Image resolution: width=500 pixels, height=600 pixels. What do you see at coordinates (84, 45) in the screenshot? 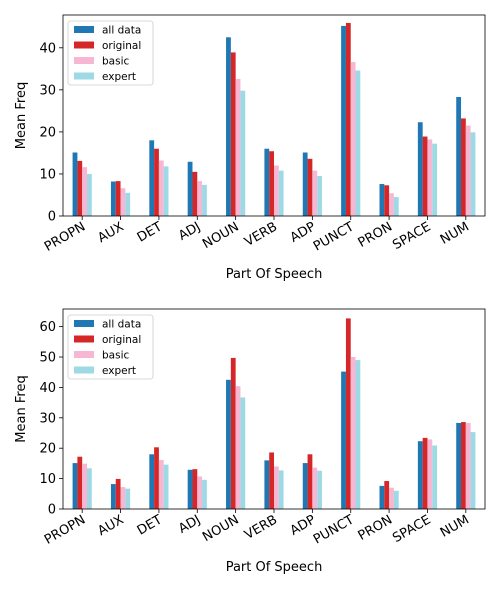
I see `legend-swatch-original` at bounding box center [84, 45].